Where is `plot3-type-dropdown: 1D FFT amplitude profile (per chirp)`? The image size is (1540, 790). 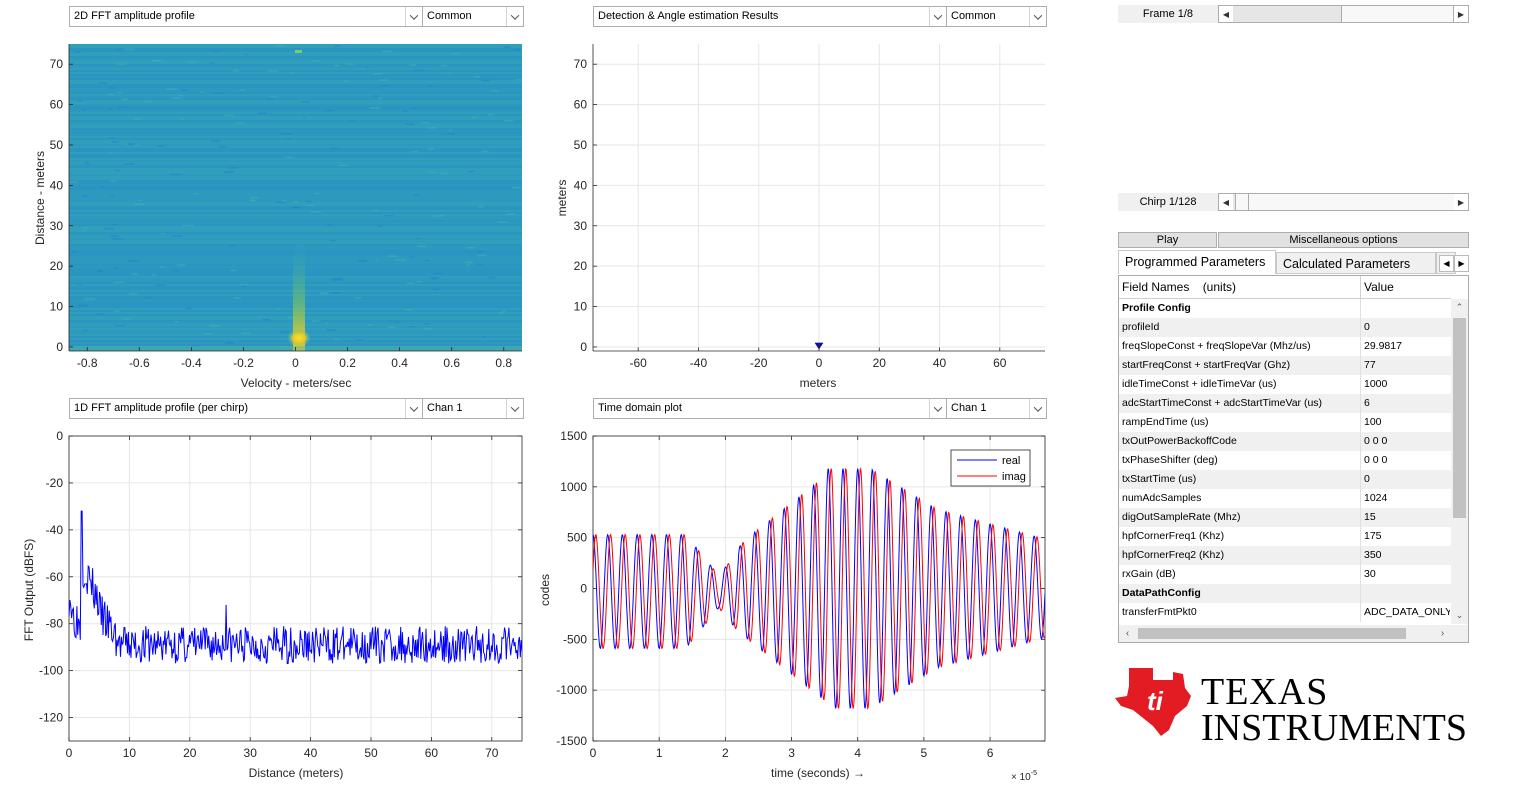 plot3-type-dropdown: 1D FFT amplitude profile (per chirp) is located at coordinates (246, 408).